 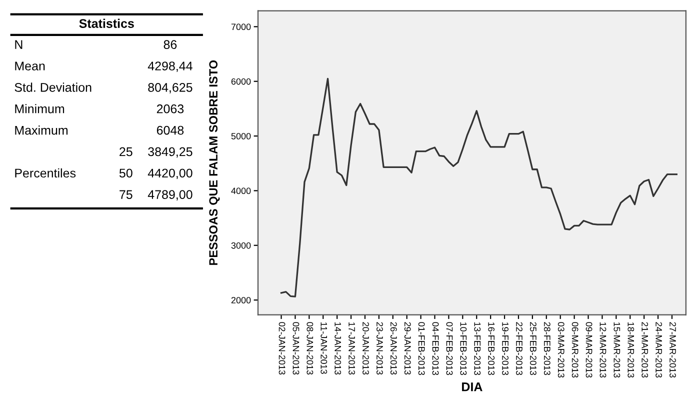 I want to click on x-tick-label: 15-MAR-2013, so click(x=617, y=350).